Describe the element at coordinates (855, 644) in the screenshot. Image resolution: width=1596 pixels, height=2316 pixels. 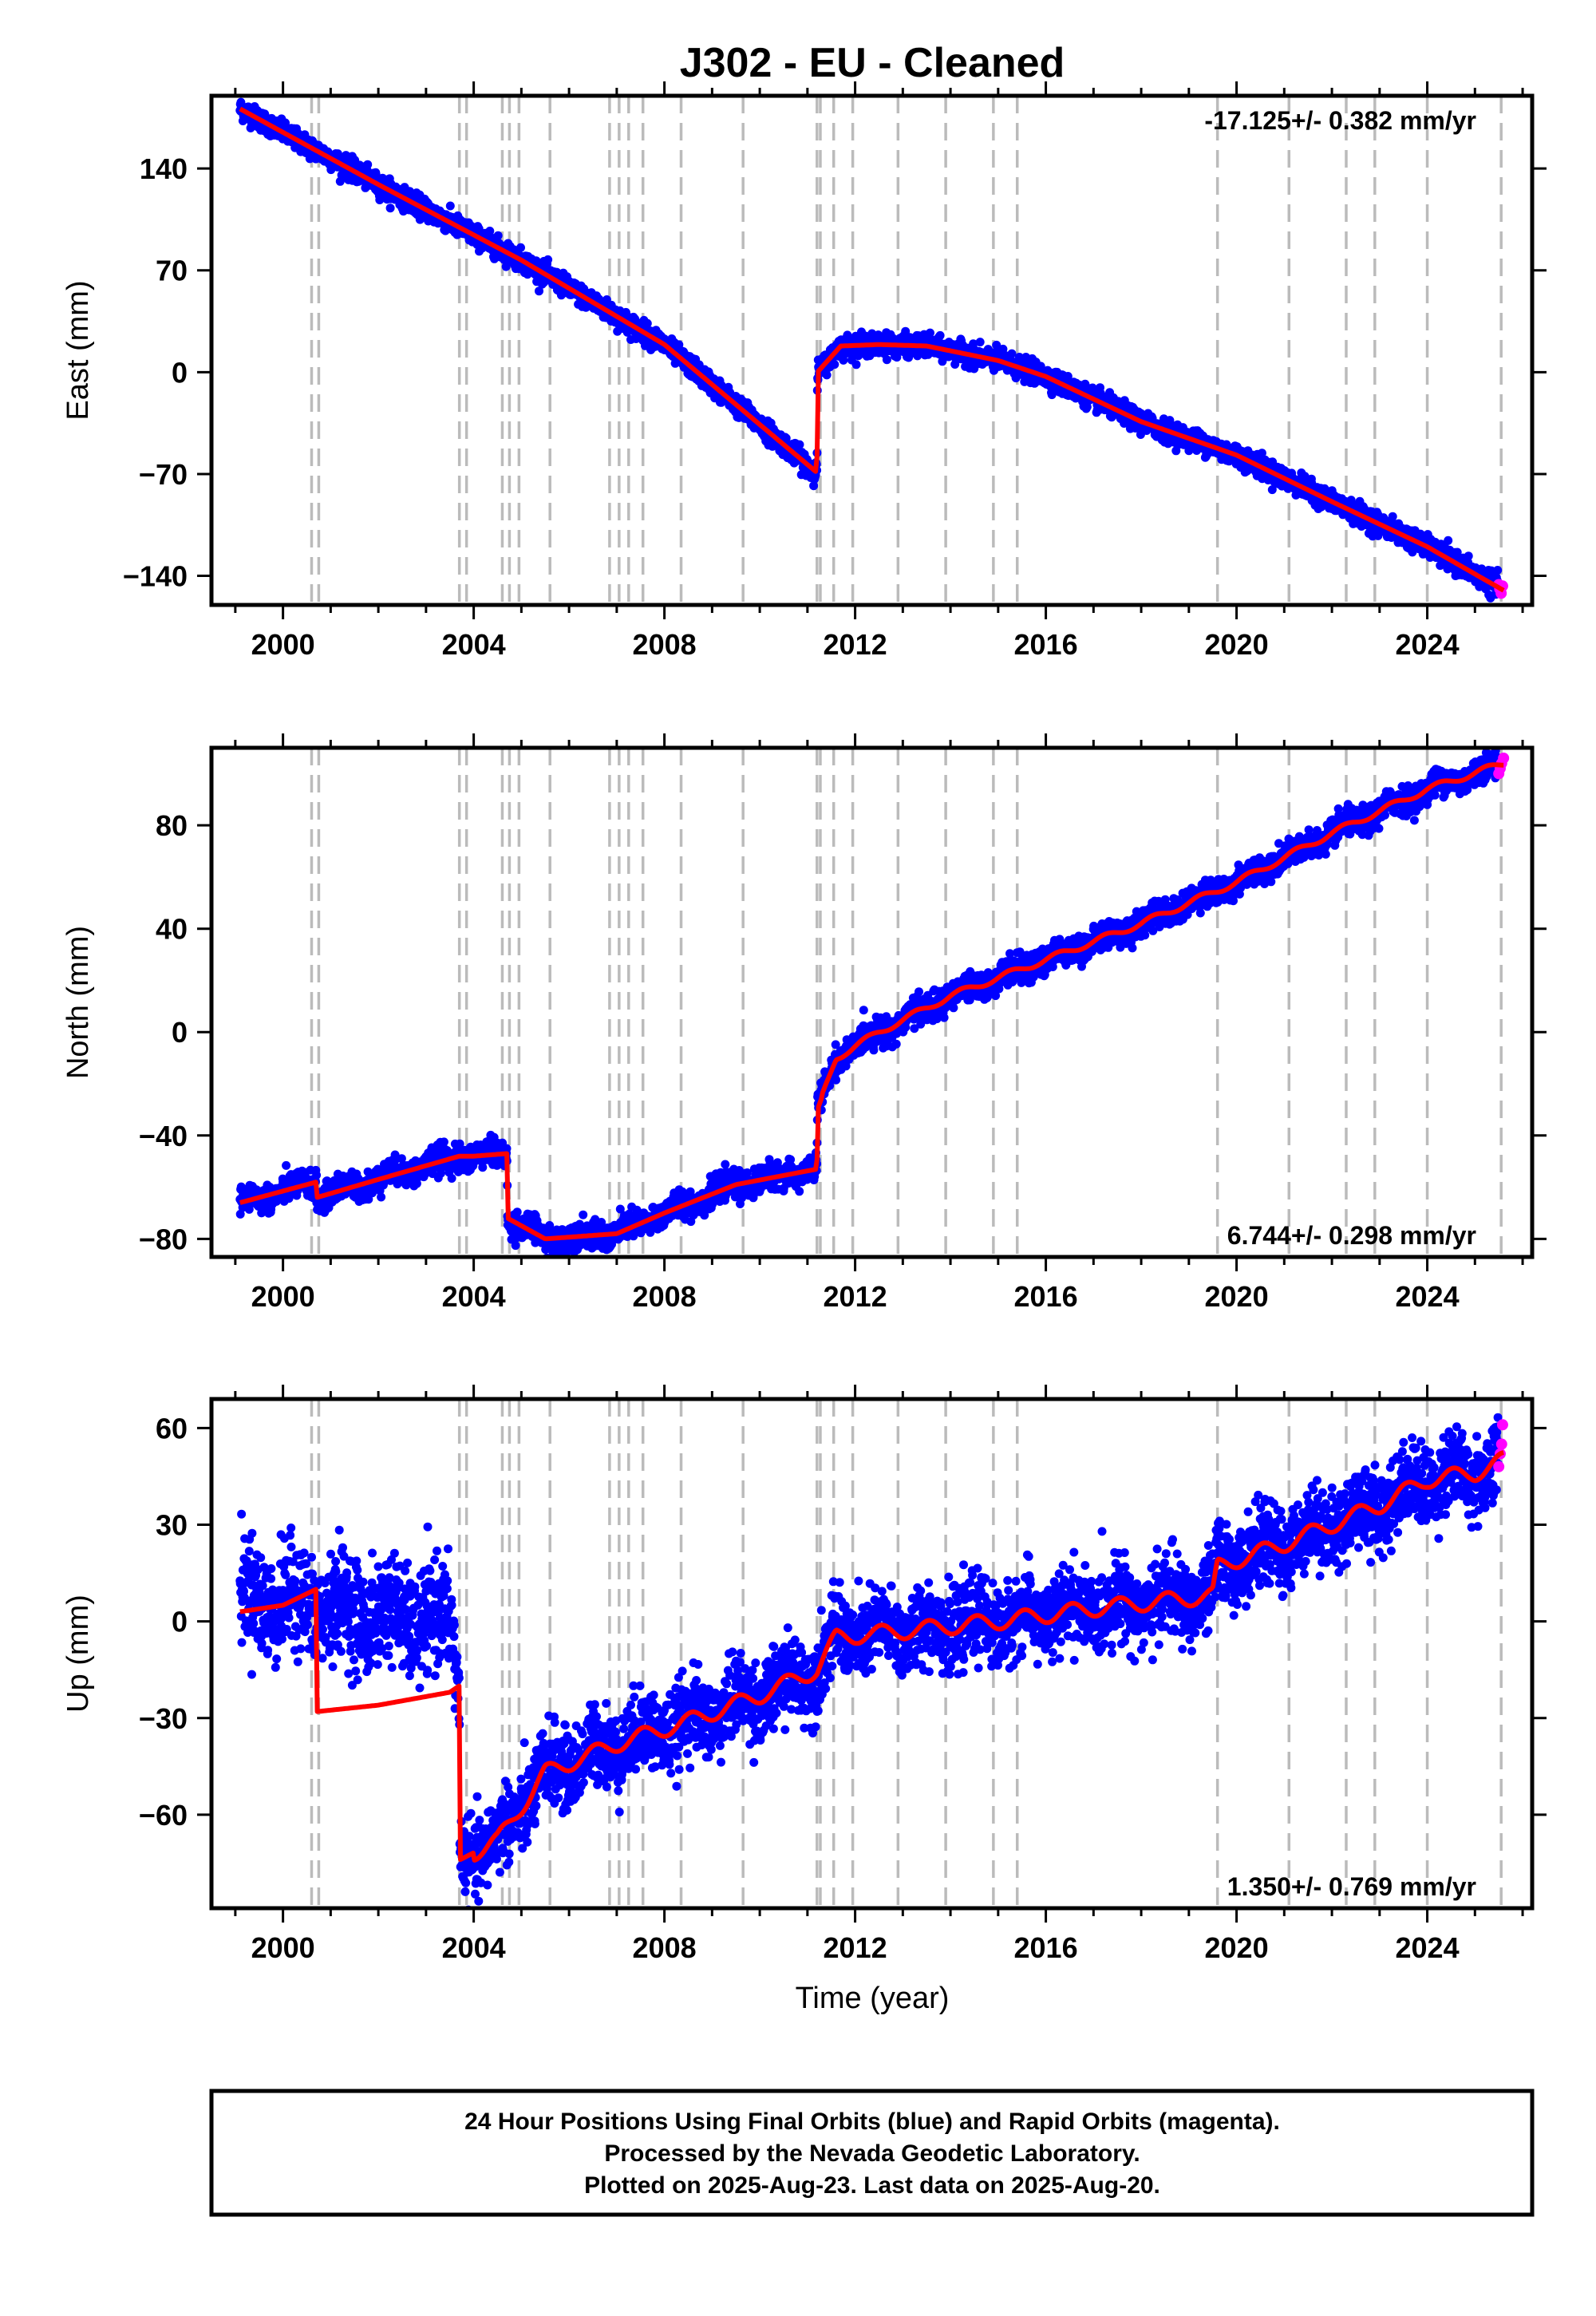
I see `x-tick-label: 2012` at that location.